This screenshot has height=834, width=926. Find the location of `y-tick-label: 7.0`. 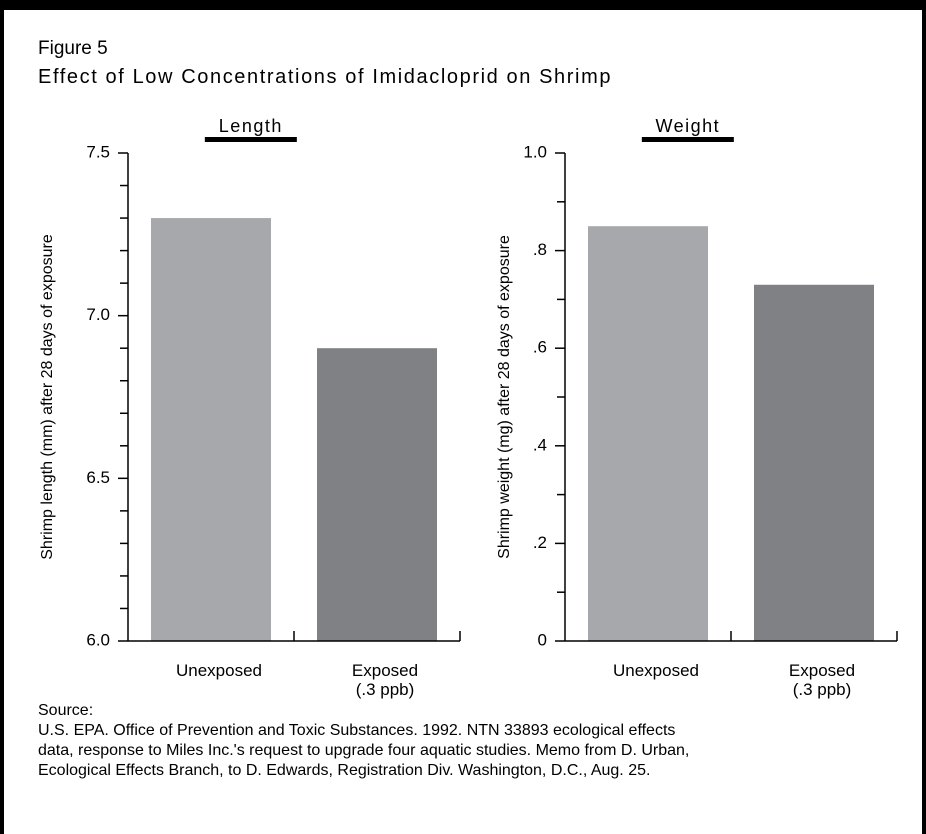

y-tick-label: 7.0 is located at coordinates (98, 314).